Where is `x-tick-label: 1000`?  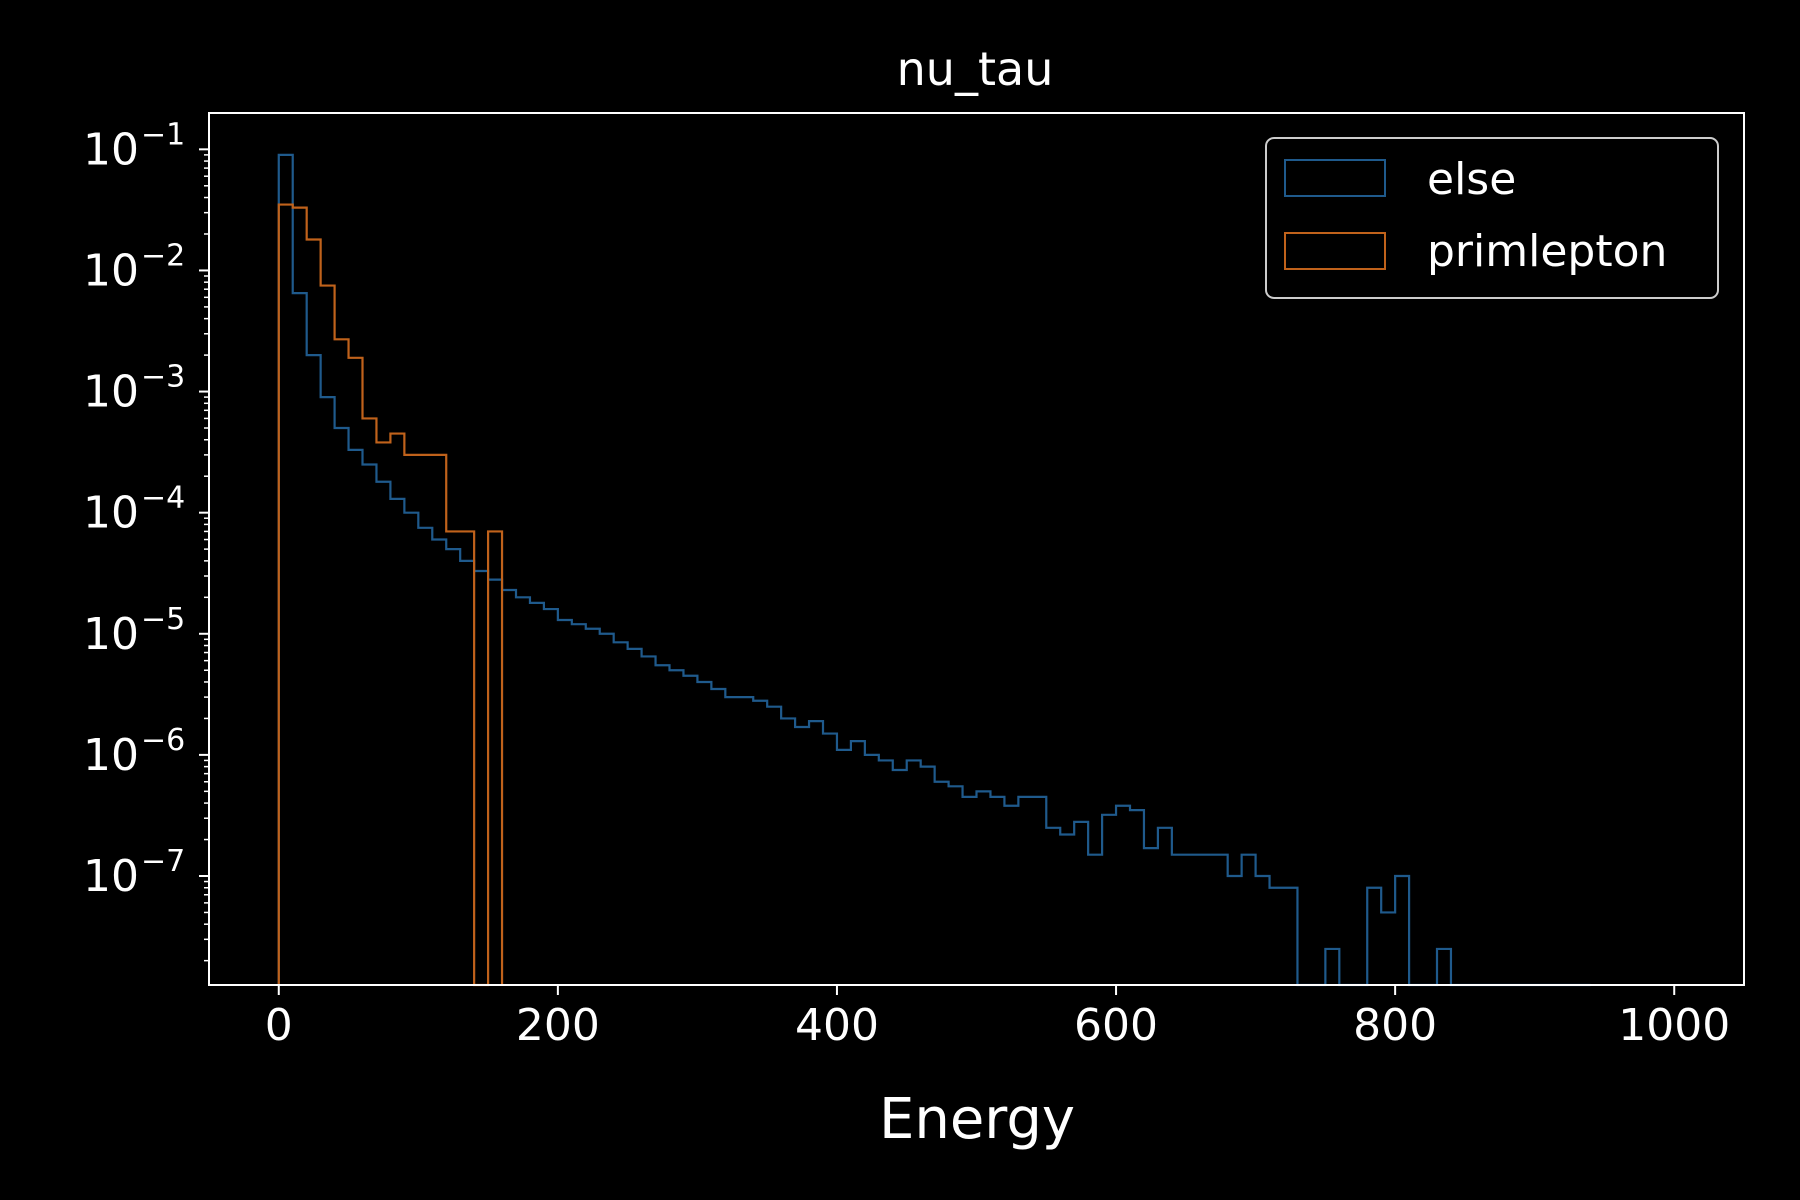 x-tick-label: 1000 is located at coordinates (1674, 1025).